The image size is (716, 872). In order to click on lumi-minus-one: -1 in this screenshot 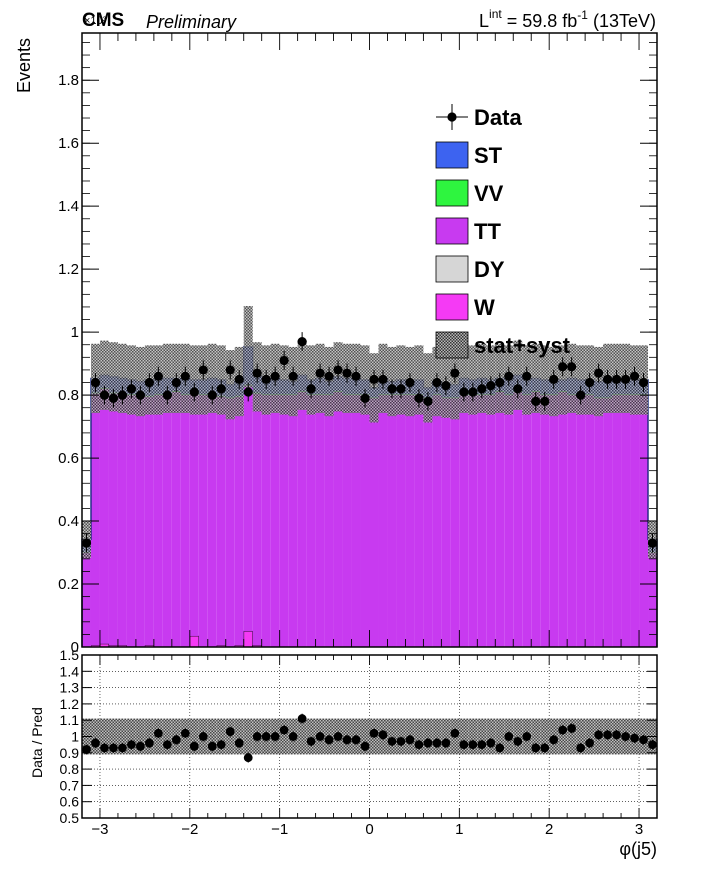, I will do `click(582, 15)`.